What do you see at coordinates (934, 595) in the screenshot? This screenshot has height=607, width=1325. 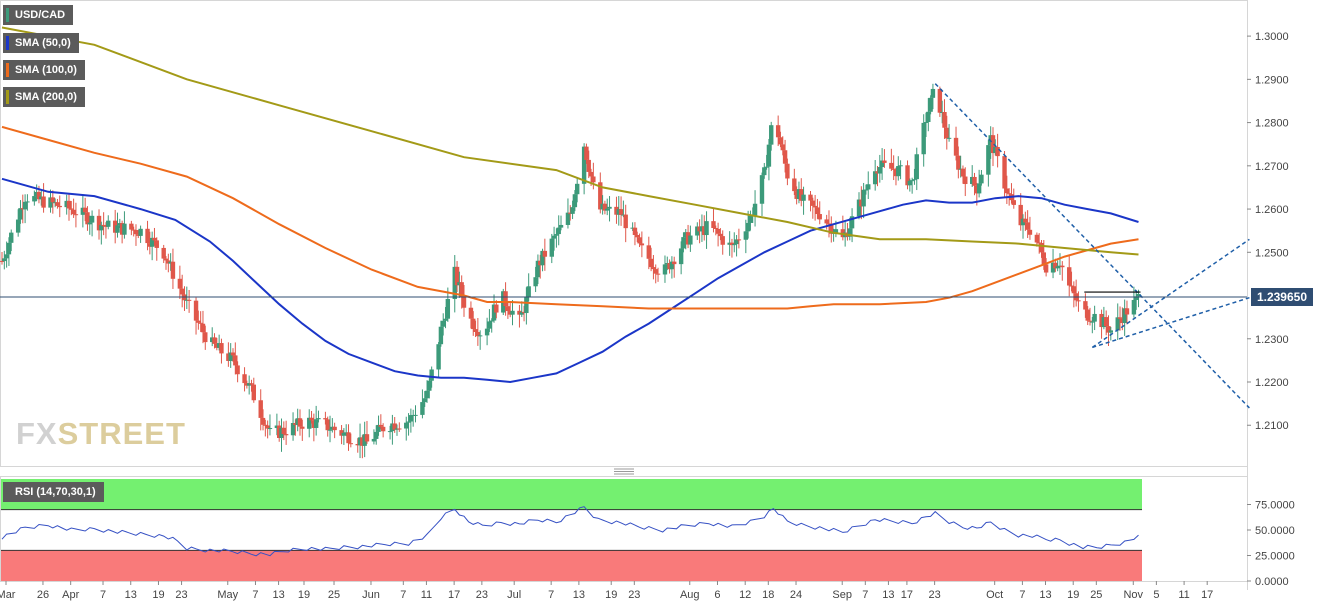 I see `time-tick-label: 23` at bounding box center [934, 595].